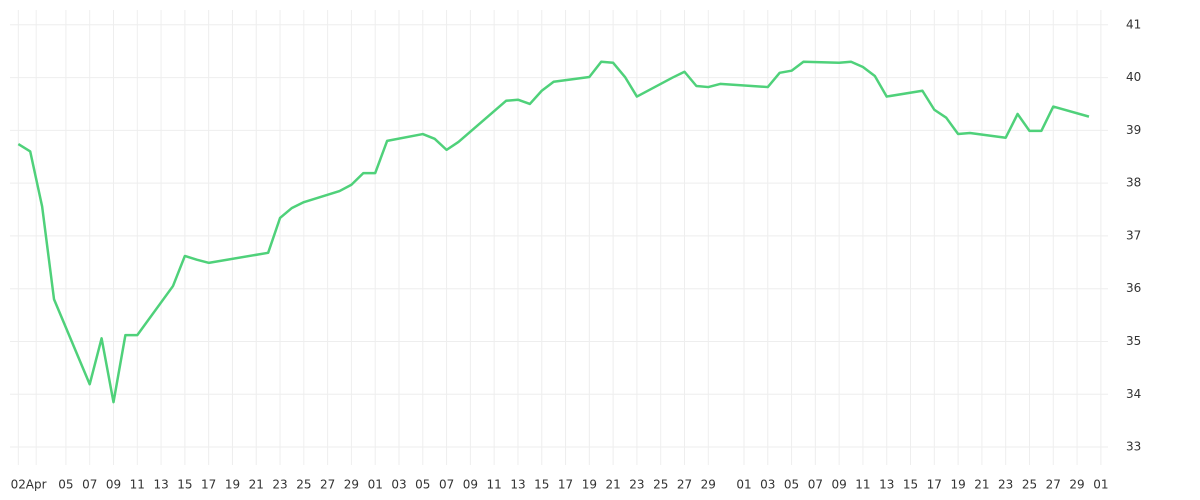 The height and width of the screenshot is (500, 1200). I want to click on y-tick-label: 34, so click(1133, 394).